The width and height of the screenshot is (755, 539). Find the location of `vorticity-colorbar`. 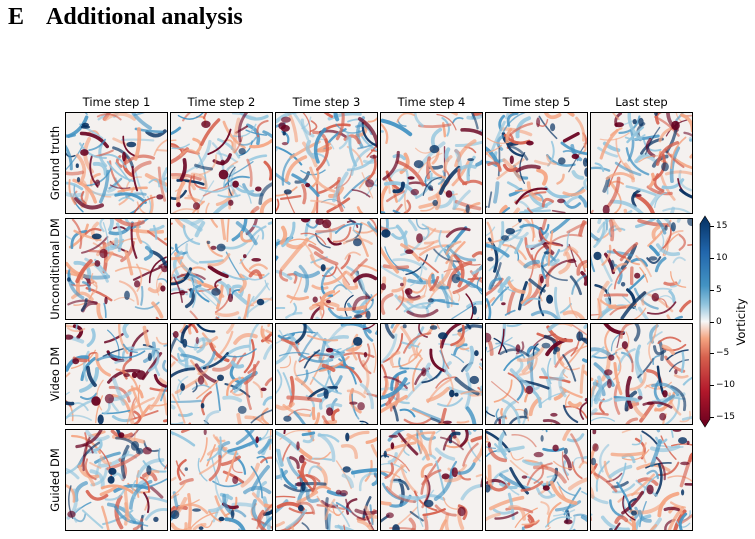

vorticity-colorbar is located at coordinates (705, 321).